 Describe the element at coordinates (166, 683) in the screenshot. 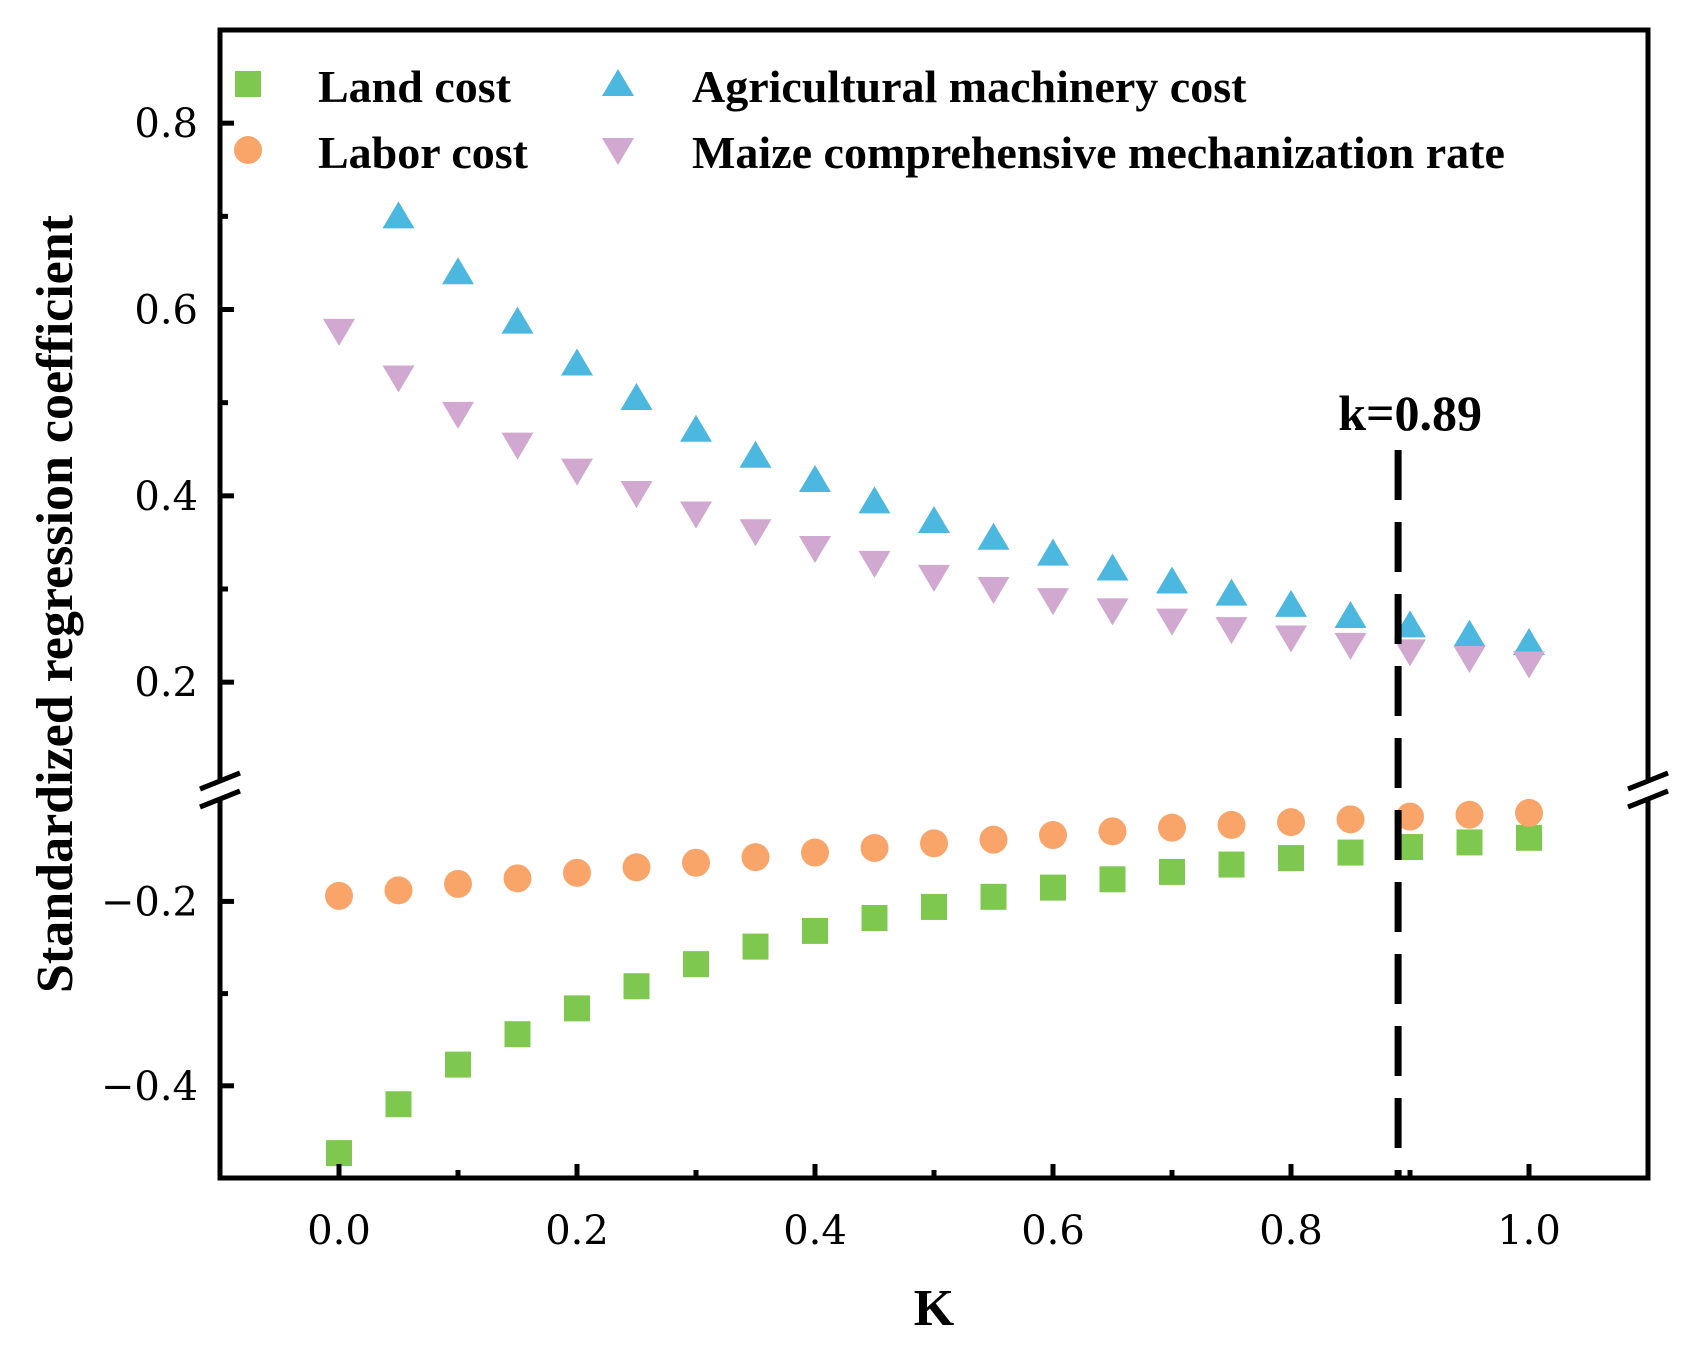

I see `y-tick-label: 0.2` at that location.